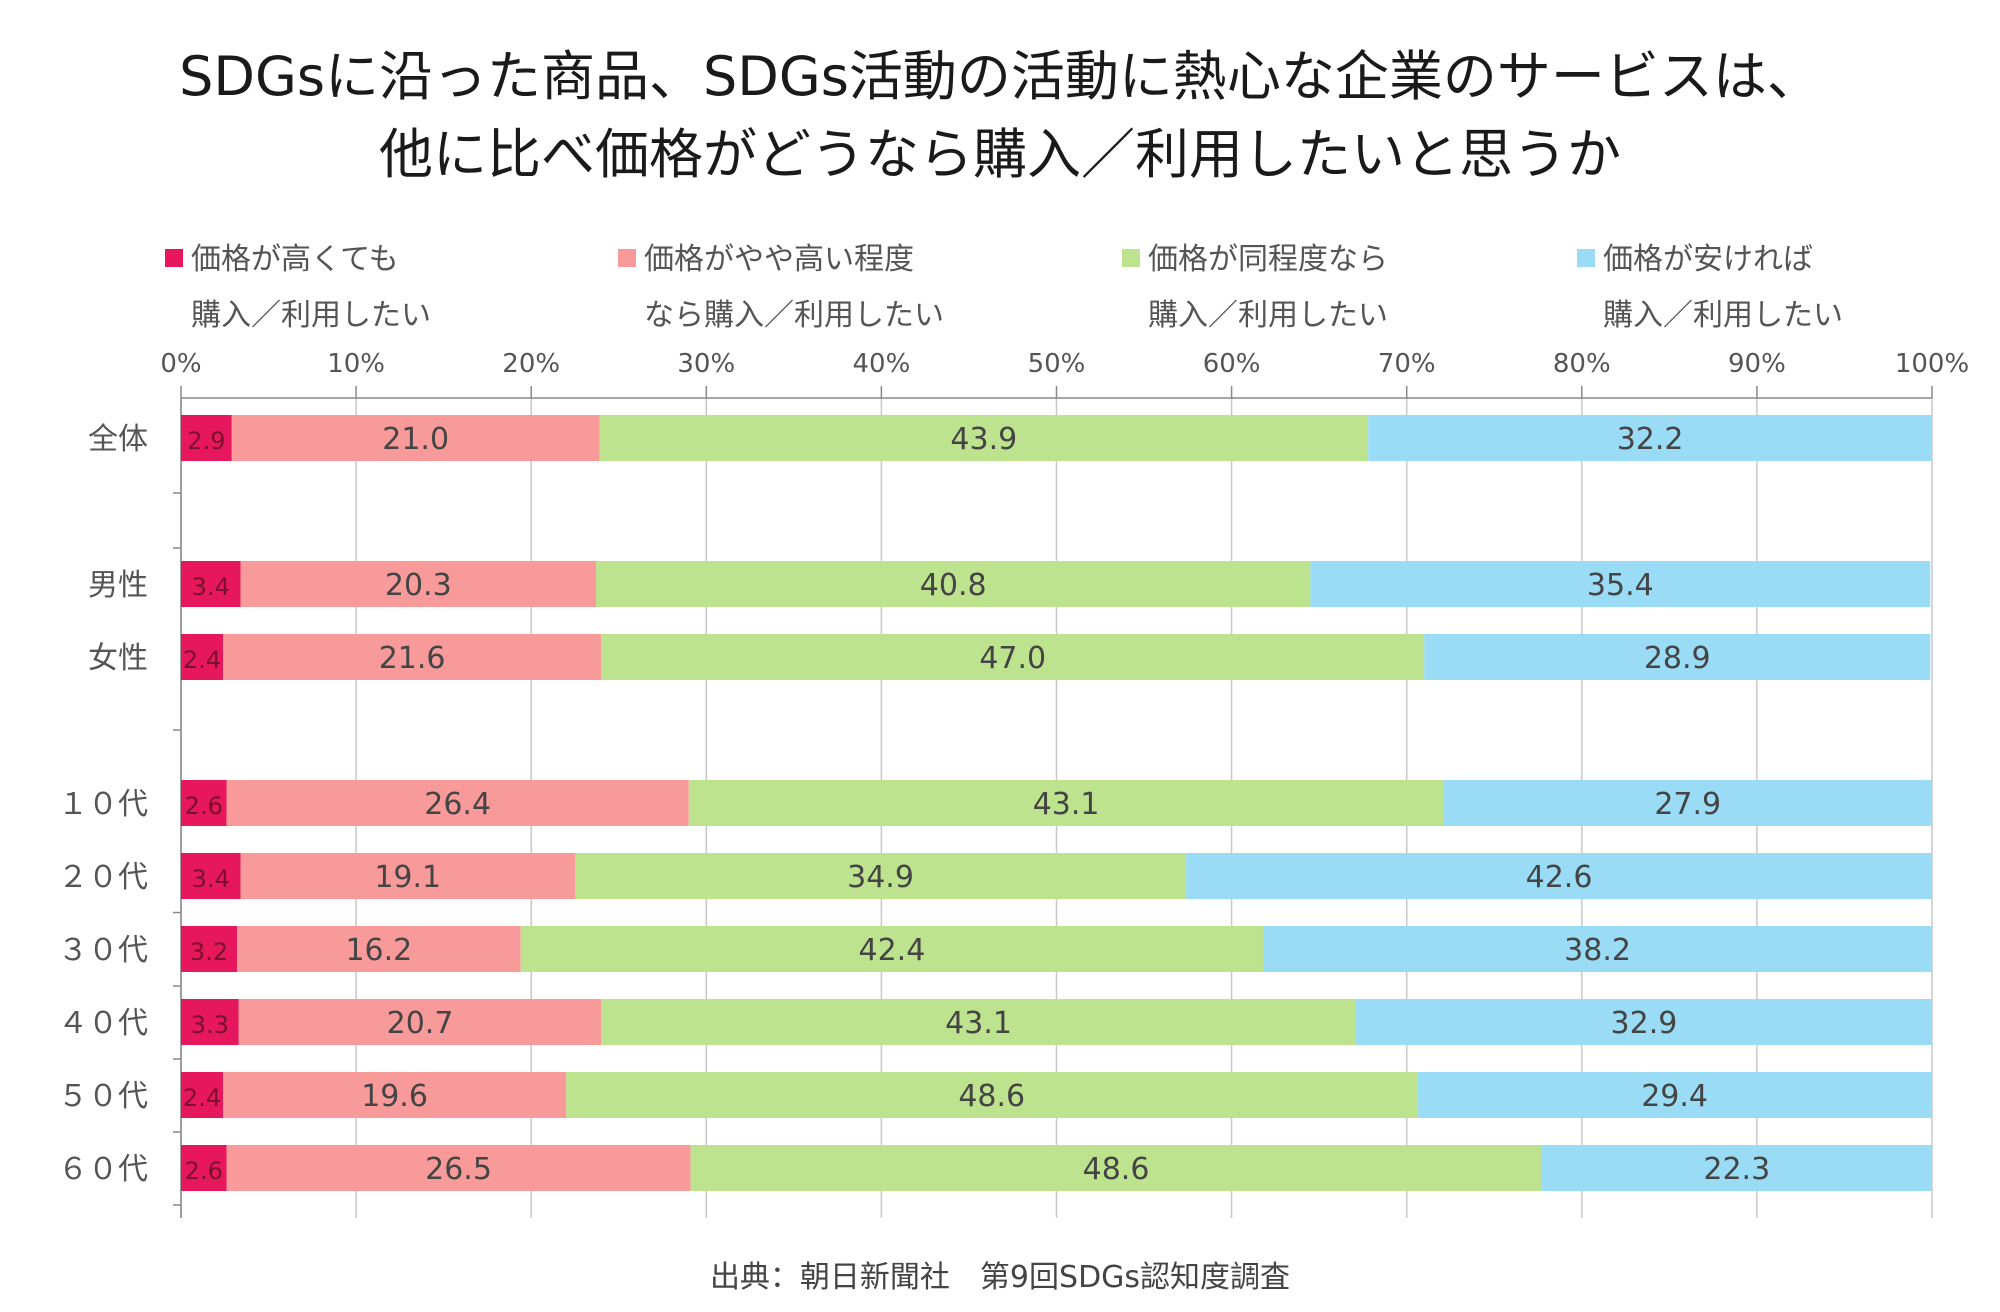  Describe the element at coordinates (1232, 364) in the screenshot. I see `x-tick-label: 60%` at that location.